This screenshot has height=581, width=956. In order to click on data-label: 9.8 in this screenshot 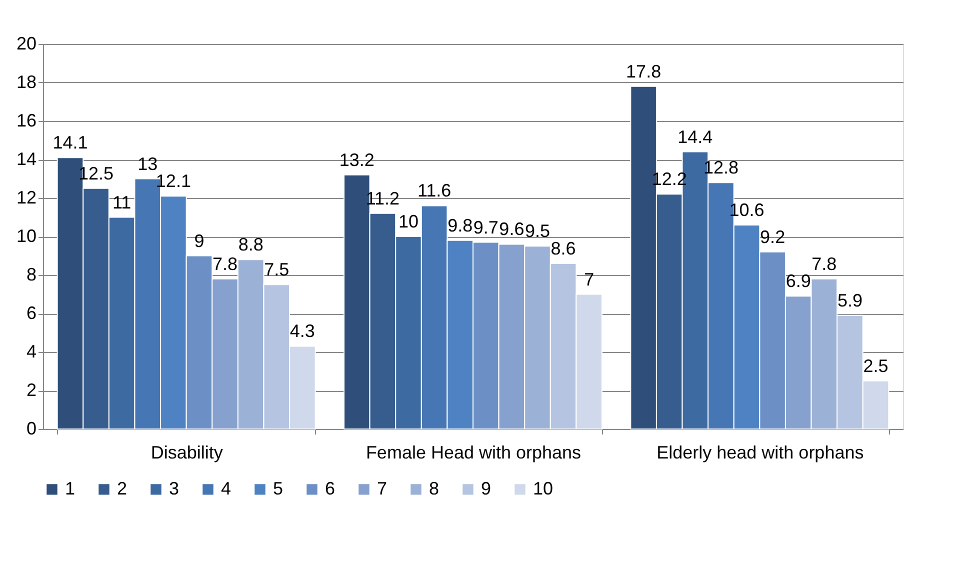, I will do `click(460, 225)`.